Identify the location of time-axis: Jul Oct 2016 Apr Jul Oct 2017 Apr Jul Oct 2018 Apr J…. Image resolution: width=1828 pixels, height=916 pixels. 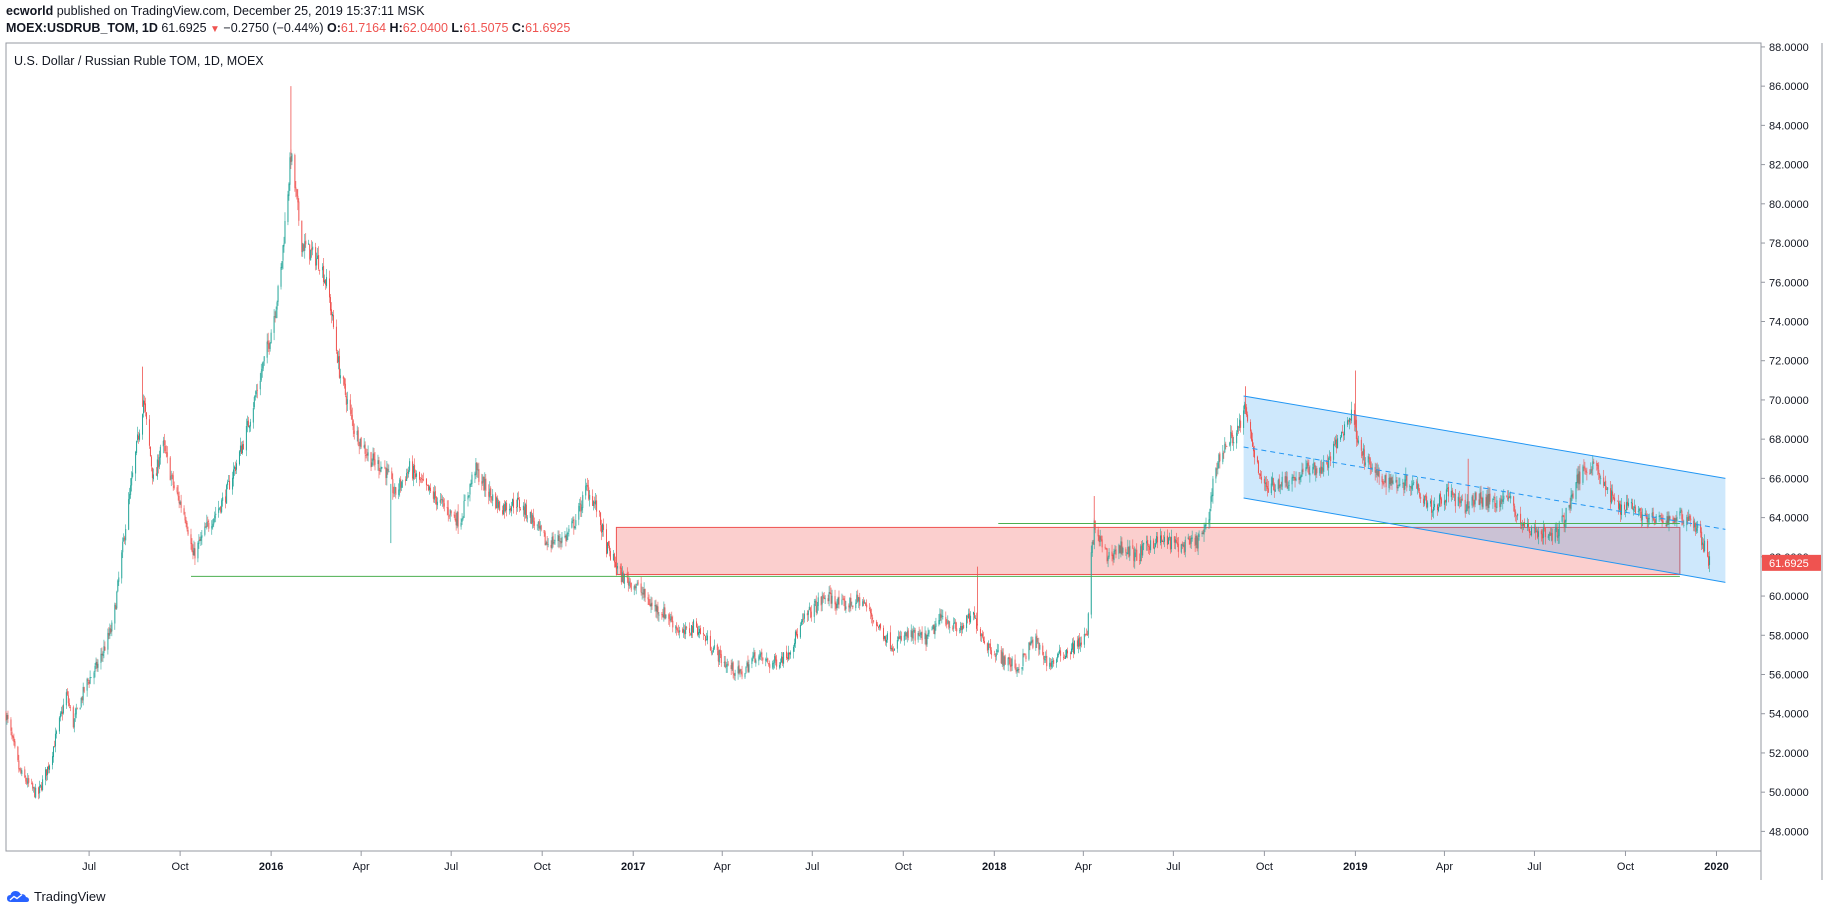
(905, 862).